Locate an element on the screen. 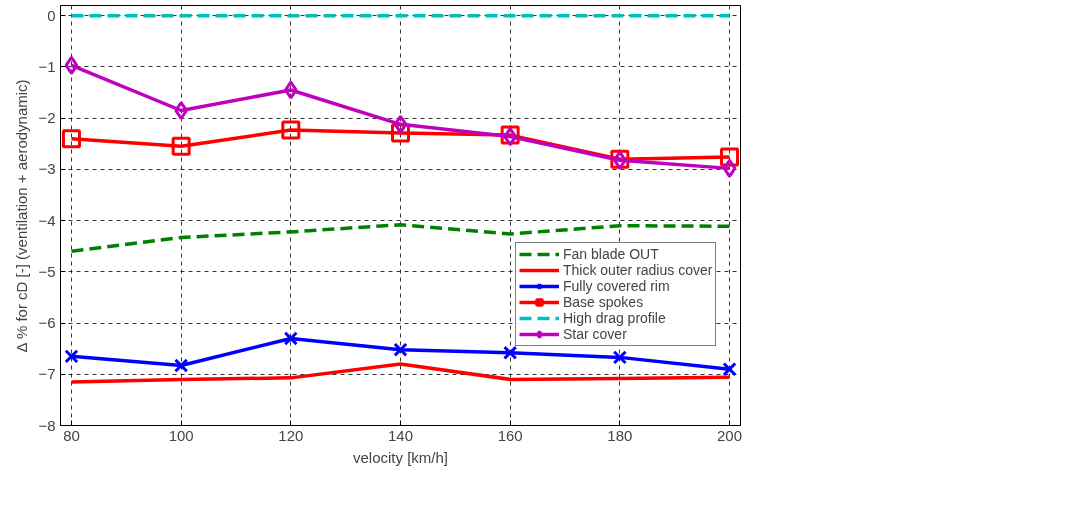 The image size is (1071, 506). x-tick-label: 160 is located at coordinates (510, 435).